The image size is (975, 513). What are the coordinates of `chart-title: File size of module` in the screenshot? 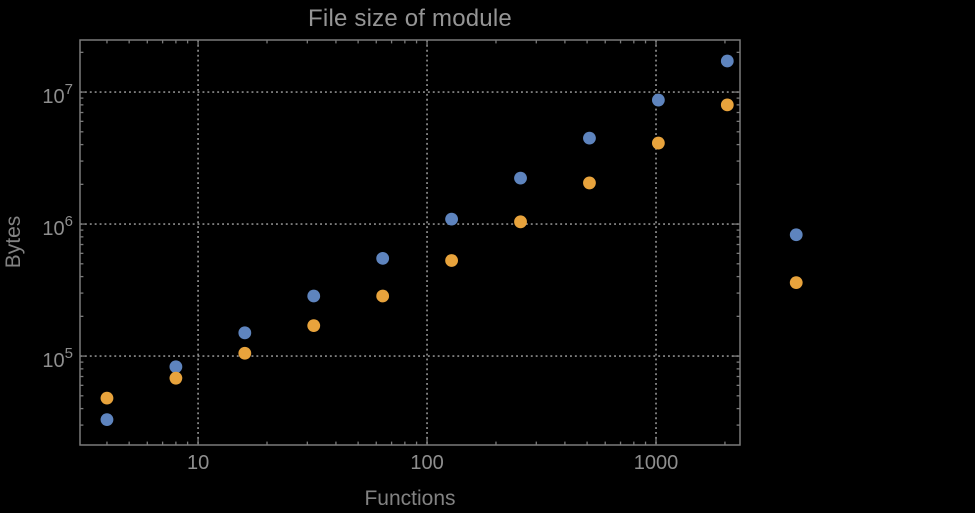 It's located at (410, 18).